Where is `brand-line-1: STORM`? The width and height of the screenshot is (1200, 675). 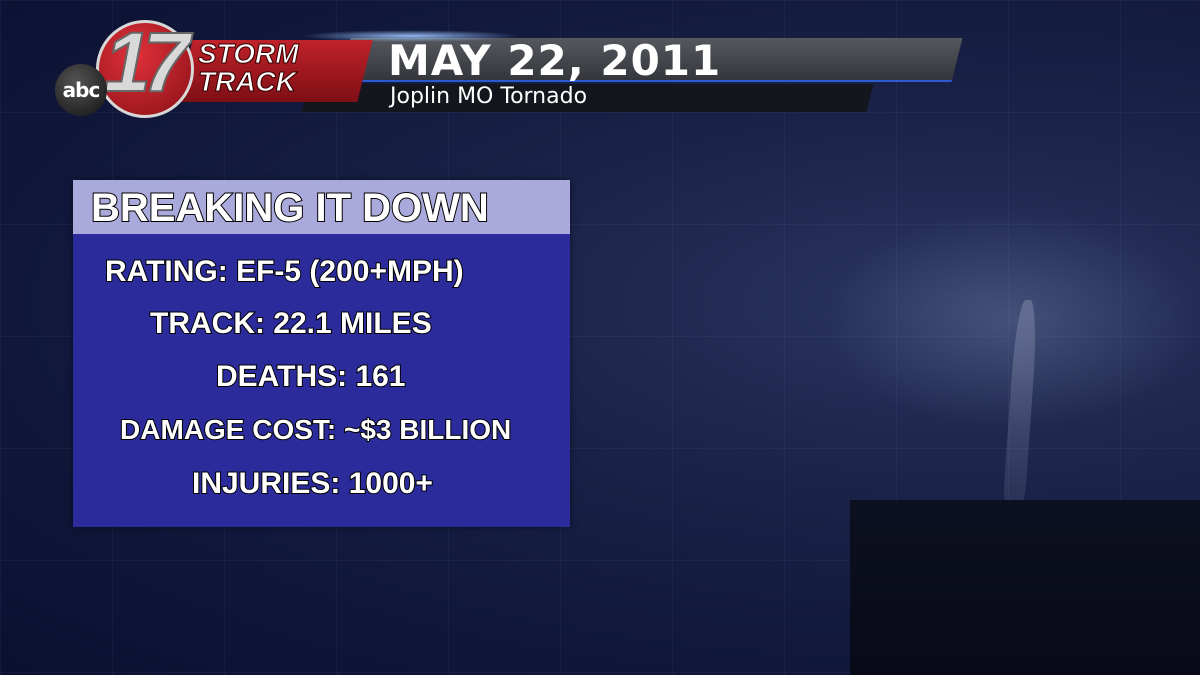 brand-line-1: STORM is located at coordinates (249, 53).